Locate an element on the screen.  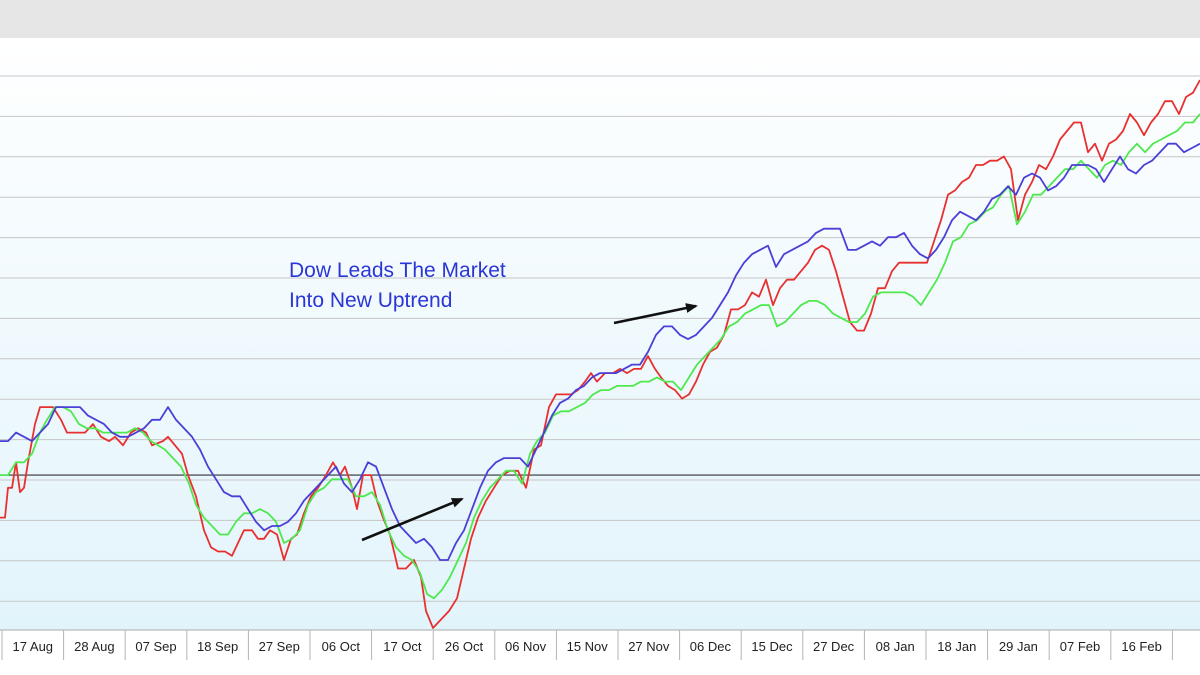
x-tick-label: 26 Oct is located at coordinates (464, 646).